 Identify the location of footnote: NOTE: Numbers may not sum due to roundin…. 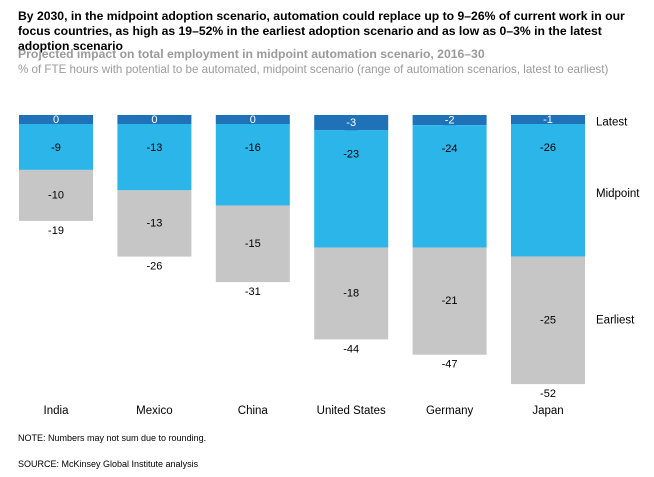
(112, 438).